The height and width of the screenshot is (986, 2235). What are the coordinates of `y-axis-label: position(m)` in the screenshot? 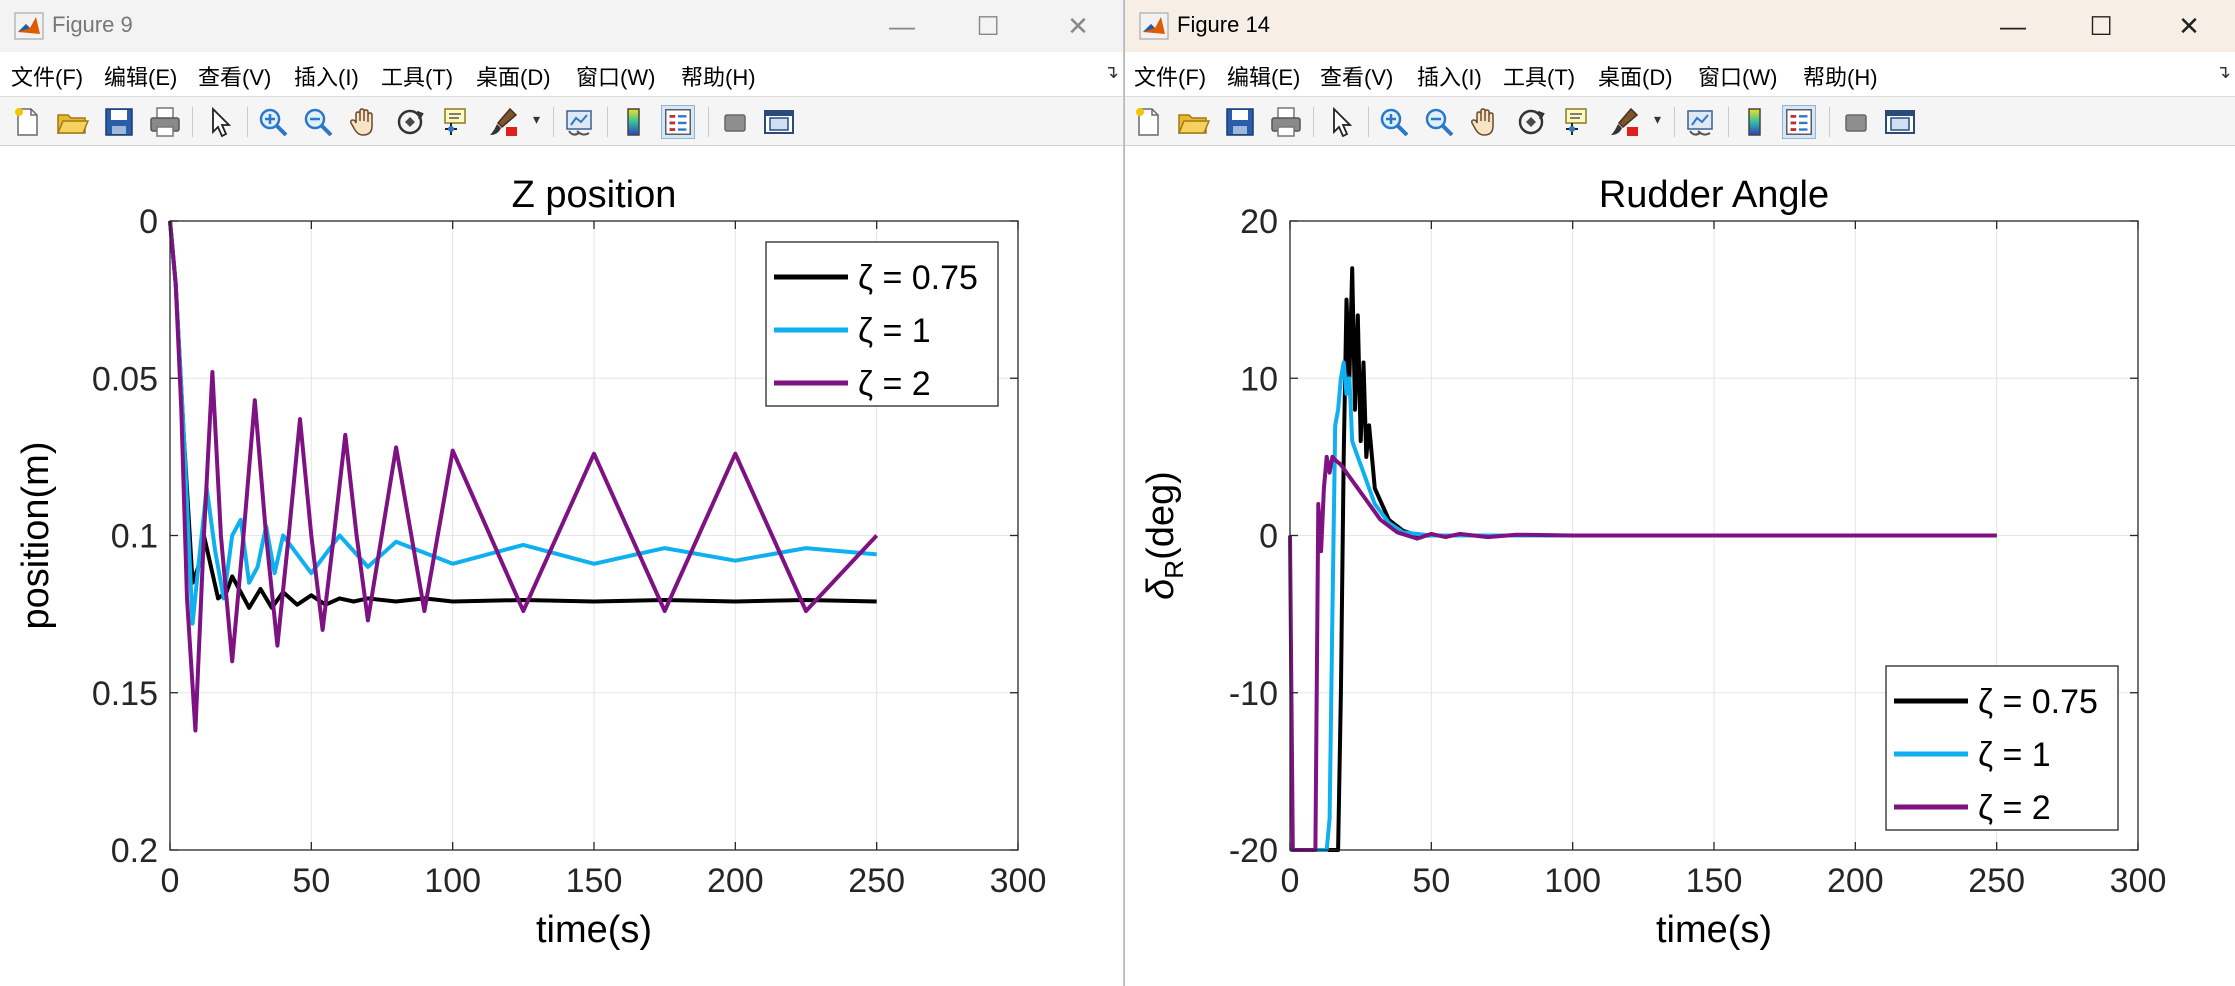 It's located at (36, 536).